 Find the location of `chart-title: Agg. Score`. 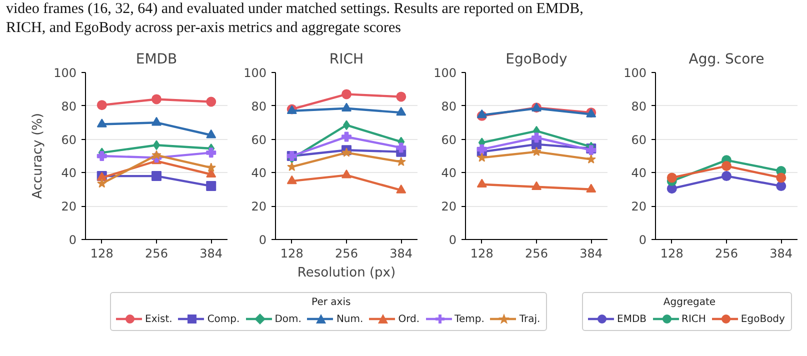

chart-title: Agg. Score is located at coordinates (726, 60).